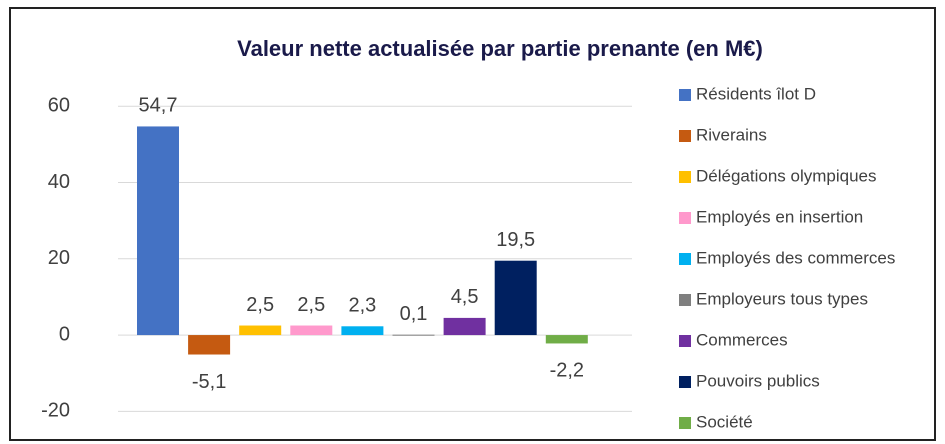 The image size is (945, 444). What do you see at coordinates (758, 380) in the screenshot?
I see `legend-label: Pouvoirs publics` at bounding box center [758, 380].